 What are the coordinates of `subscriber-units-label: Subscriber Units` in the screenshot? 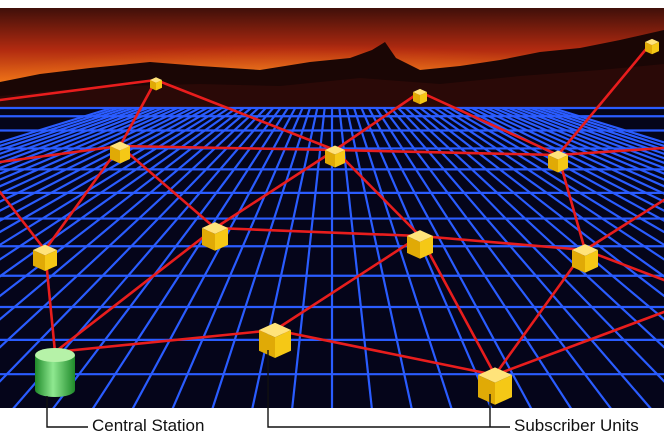 It's located at (576, 425).